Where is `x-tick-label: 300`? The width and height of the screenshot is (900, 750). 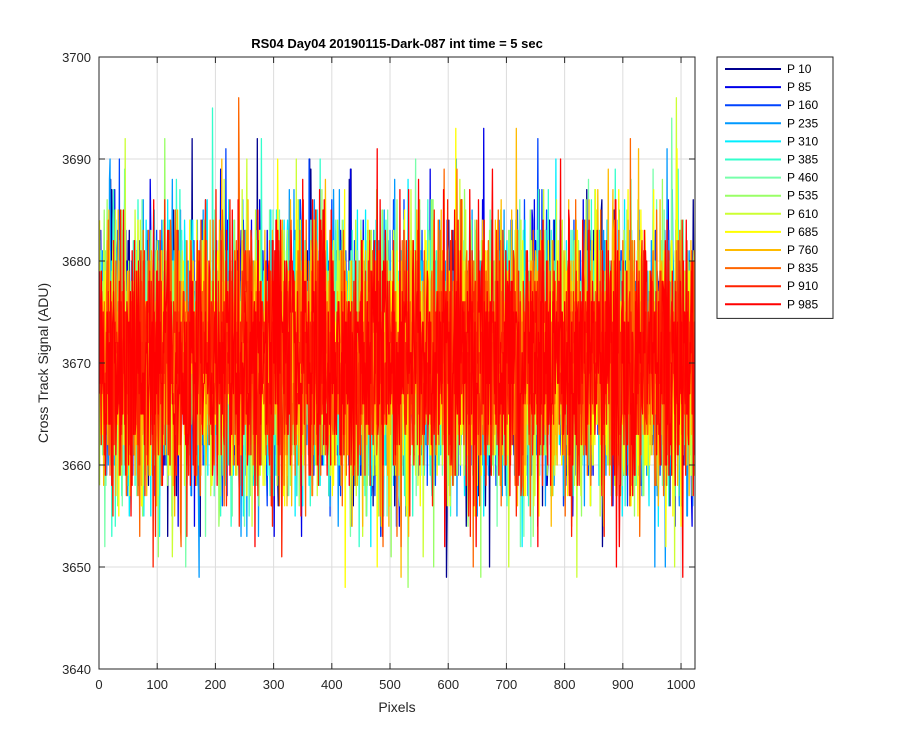 x-tick-label: 300 is located at coordinates (274, 684).